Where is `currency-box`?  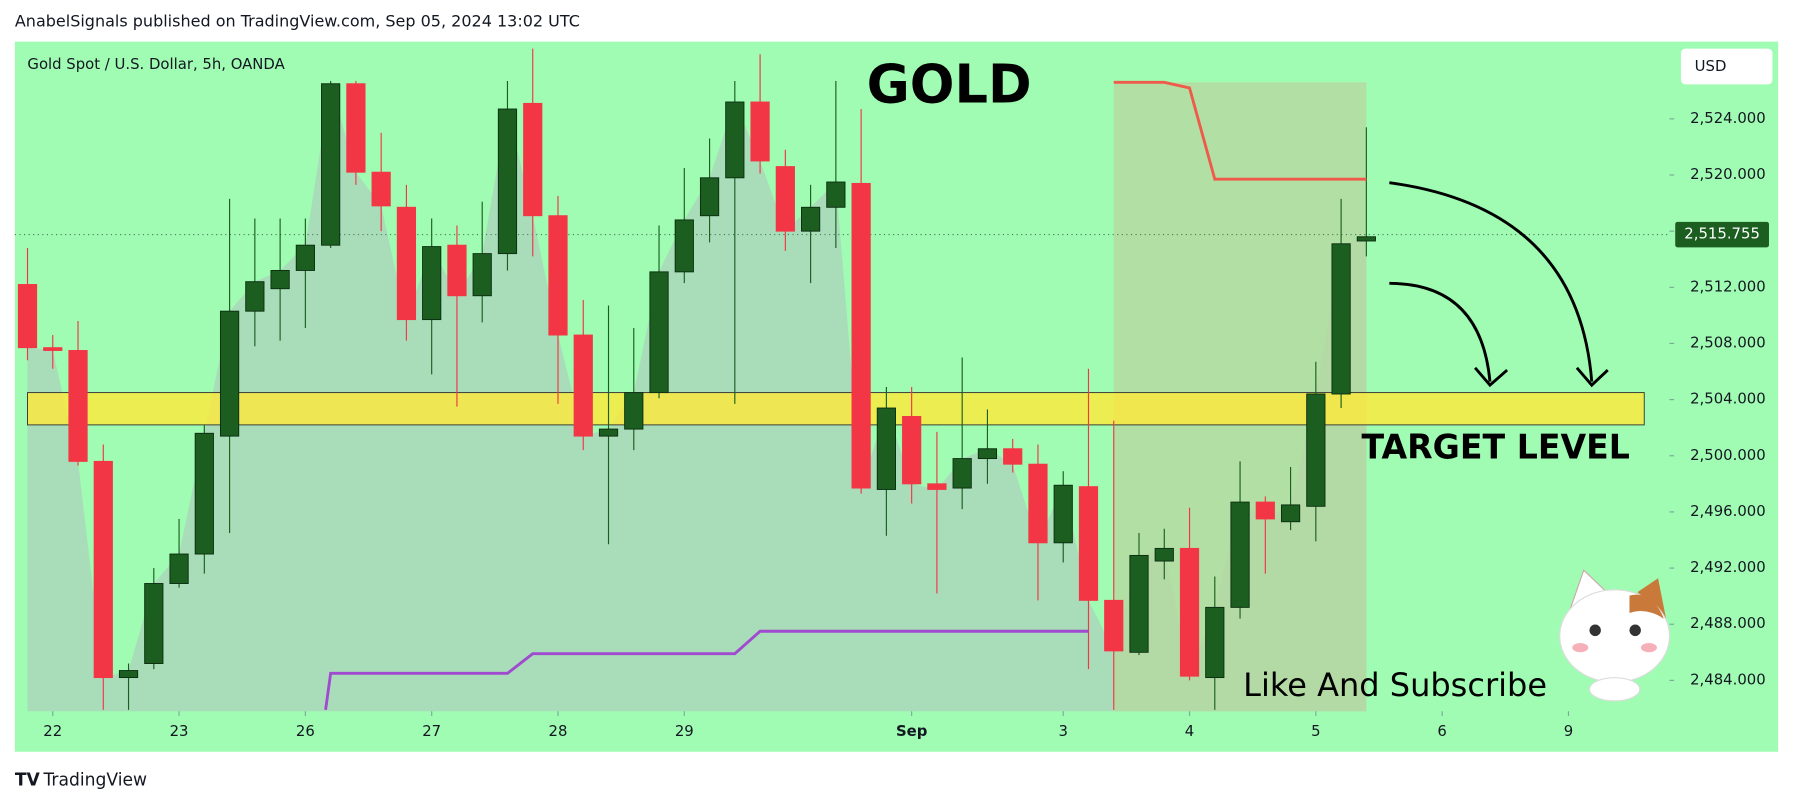
currency-box is located at coordinates (1726, 66).